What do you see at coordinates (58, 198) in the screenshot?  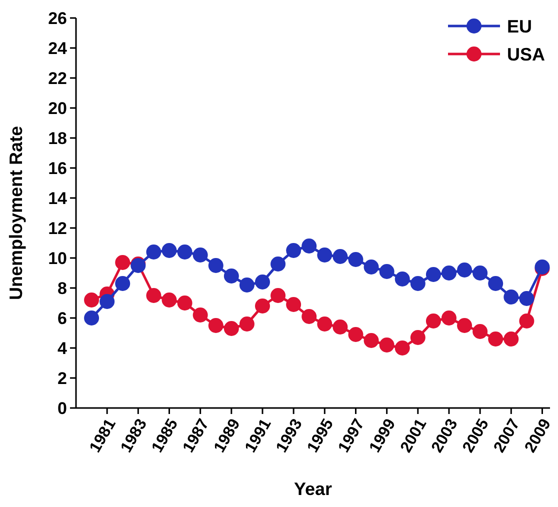 I see `y-tick-label: 14` at bounding box center [58, 198].